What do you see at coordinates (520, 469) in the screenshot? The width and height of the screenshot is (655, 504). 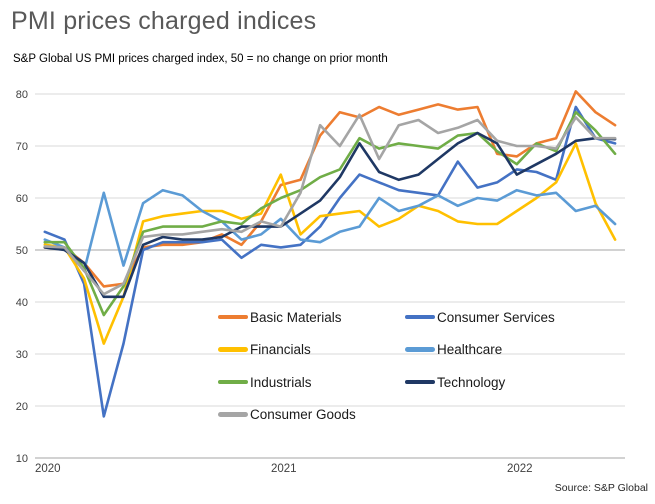 I see `x-tick-2022: 2022` at bounding box center [520, 469].